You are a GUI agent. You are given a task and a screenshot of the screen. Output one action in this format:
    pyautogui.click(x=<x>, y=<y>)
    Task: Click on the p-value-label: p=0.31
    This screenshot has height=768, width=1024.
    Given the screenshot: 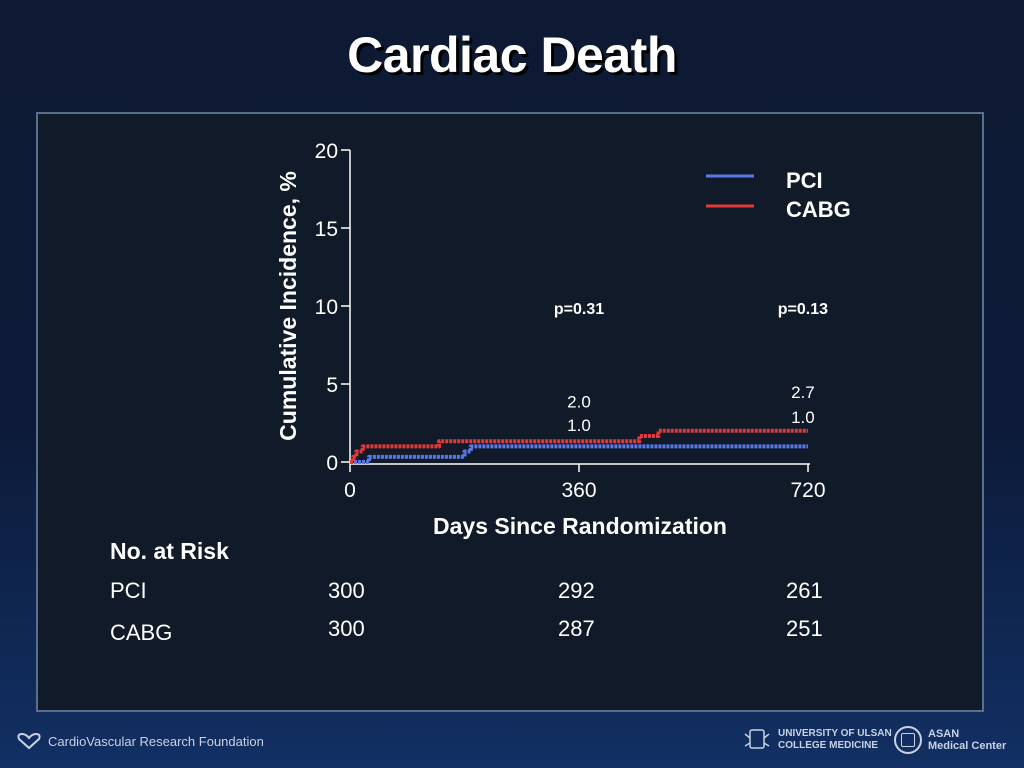 What is the action you would take?
    pyautogui.click(x=579, y=309)
    